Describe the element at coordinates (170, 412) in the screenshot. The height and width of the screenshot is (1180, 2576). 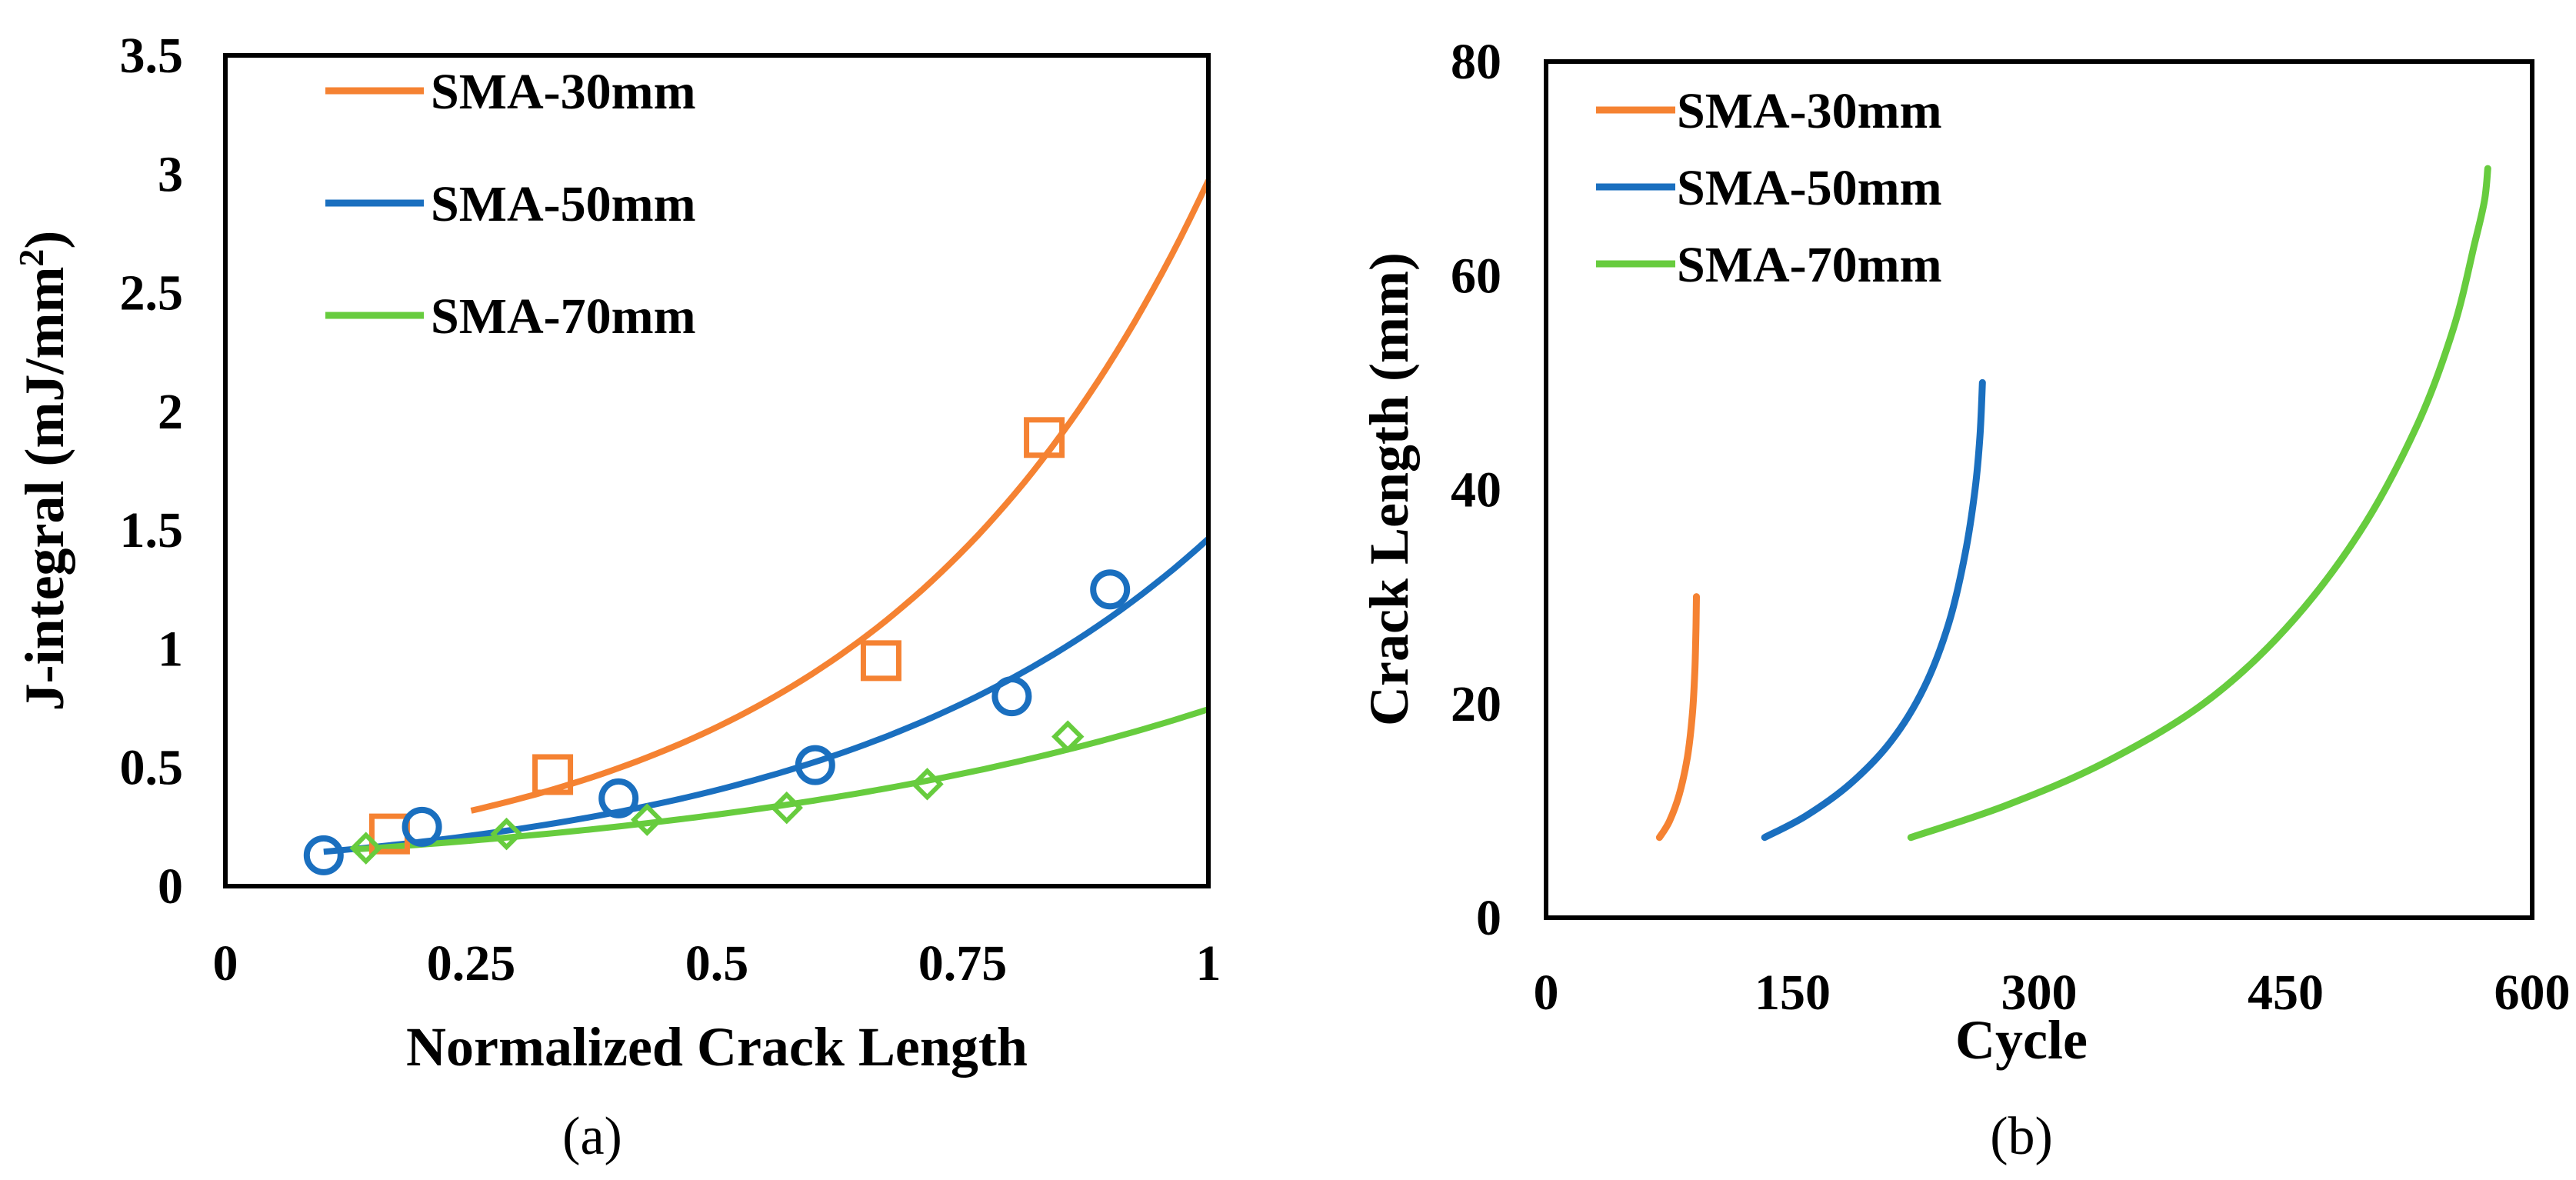
I see `y-tick-label: 2` at that location.